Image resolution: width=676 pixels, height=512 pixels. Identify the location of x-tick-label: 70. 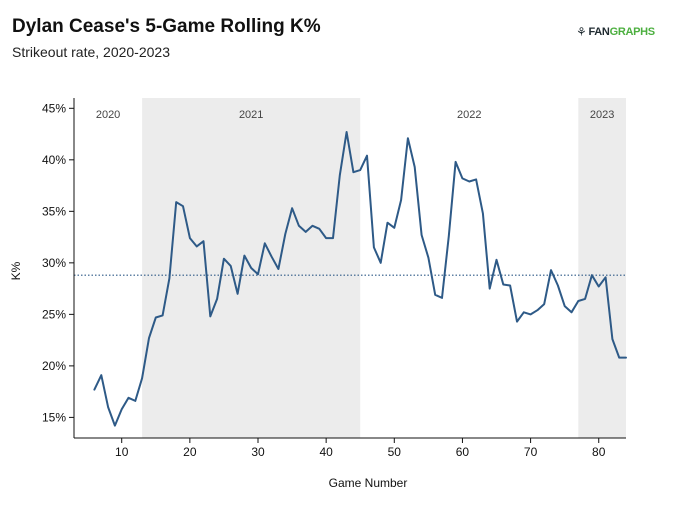
(531, 452).